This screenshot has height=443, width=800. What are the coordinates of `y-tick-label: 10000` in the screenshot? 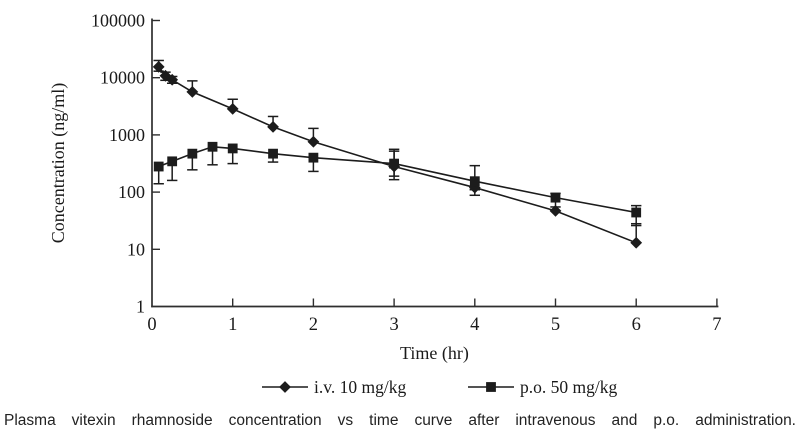 It's located at (122, 78).